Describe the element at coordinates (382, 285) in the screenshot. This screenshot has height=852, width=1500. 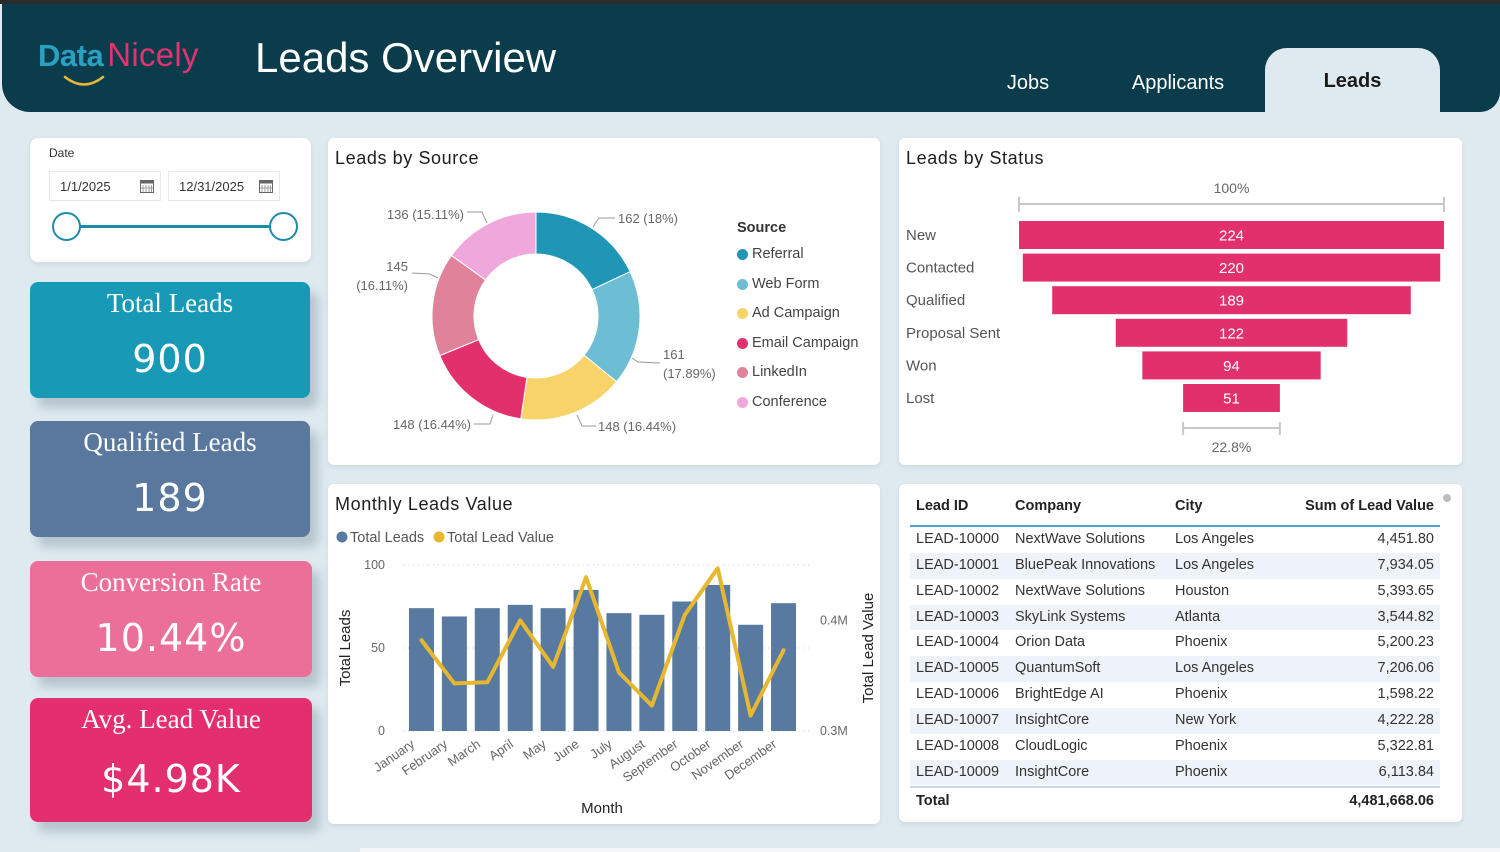
I see `data-label-linkedin: (16.11%)` at that location.